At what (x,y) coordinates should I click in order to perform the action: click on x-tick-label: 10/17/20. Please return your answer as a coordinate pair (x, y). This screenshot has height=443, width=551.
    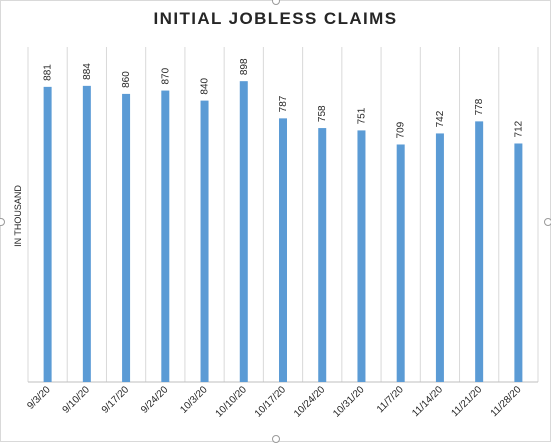
    Looking at the image, I should click on (271, 402).